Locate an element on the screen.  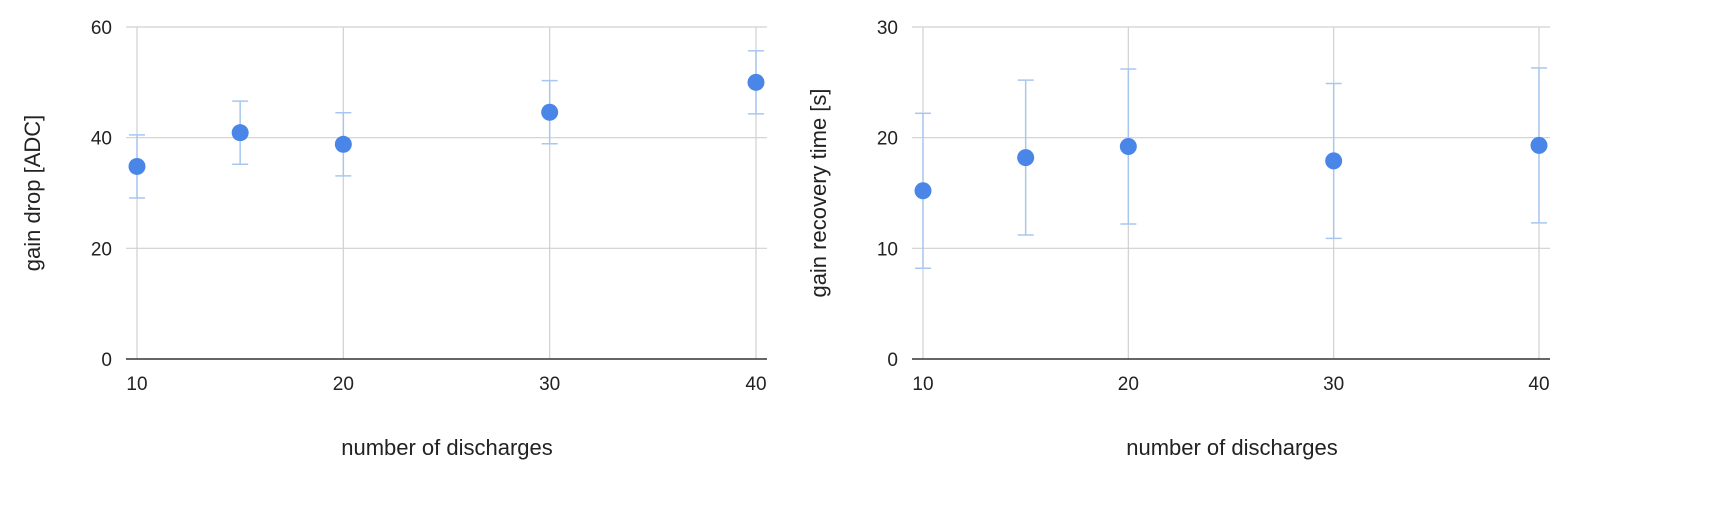
y-tick-label: 10 is located at coordinates (887, 249).